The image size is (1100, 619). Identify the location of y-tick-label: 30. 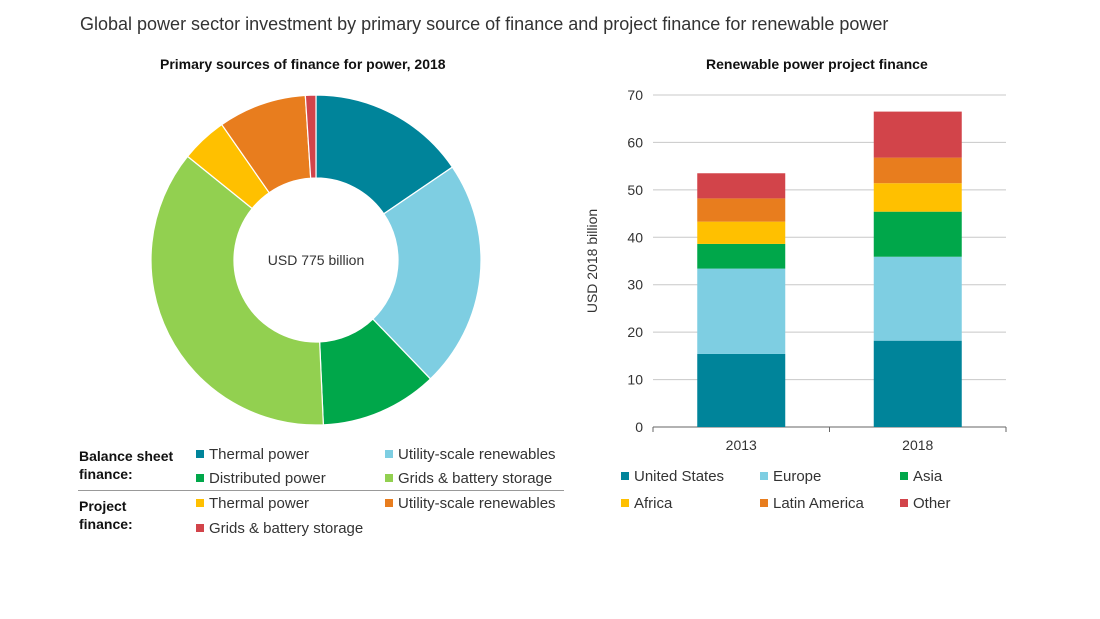
(635, 285).